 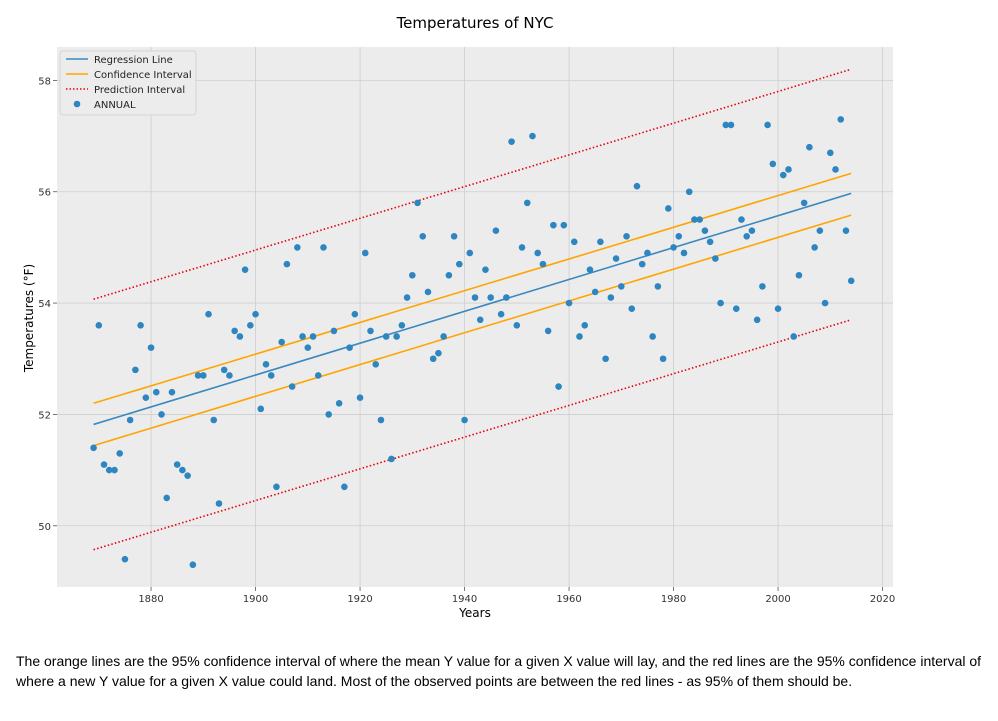 What do you see at coordinates (133, 60) in the screenshot?
I see `legend-regression-label: Regression Line` at bounding box center [133, 60].